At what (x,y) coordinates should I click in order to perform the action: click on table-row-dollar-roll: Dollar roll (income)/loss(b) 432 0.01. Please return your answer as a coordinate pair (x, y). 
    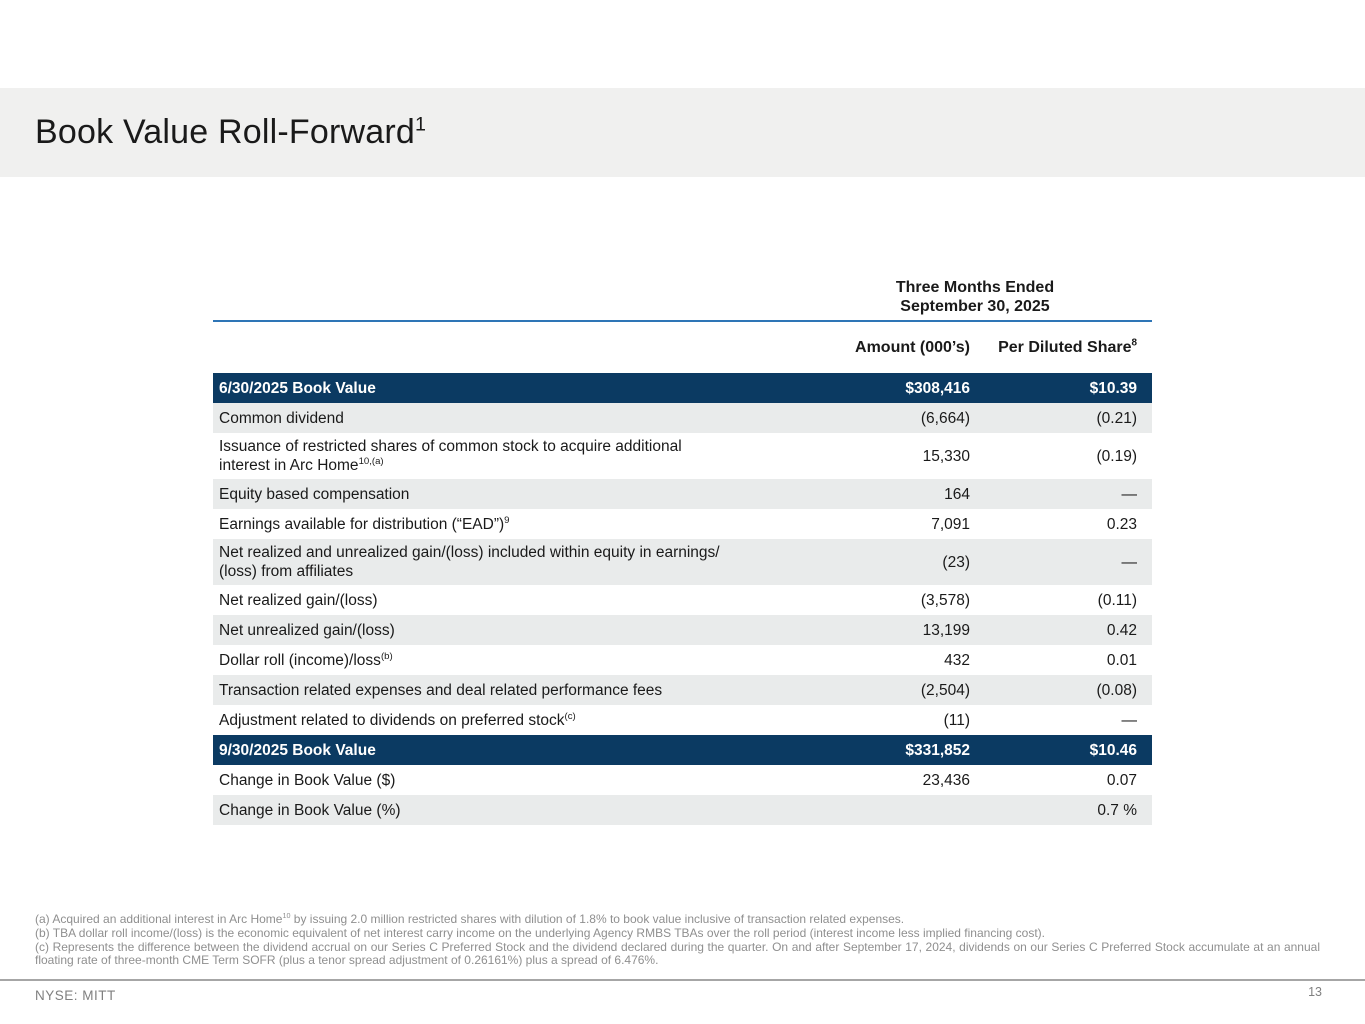
    Looking at the image, I should click on (682, 660).